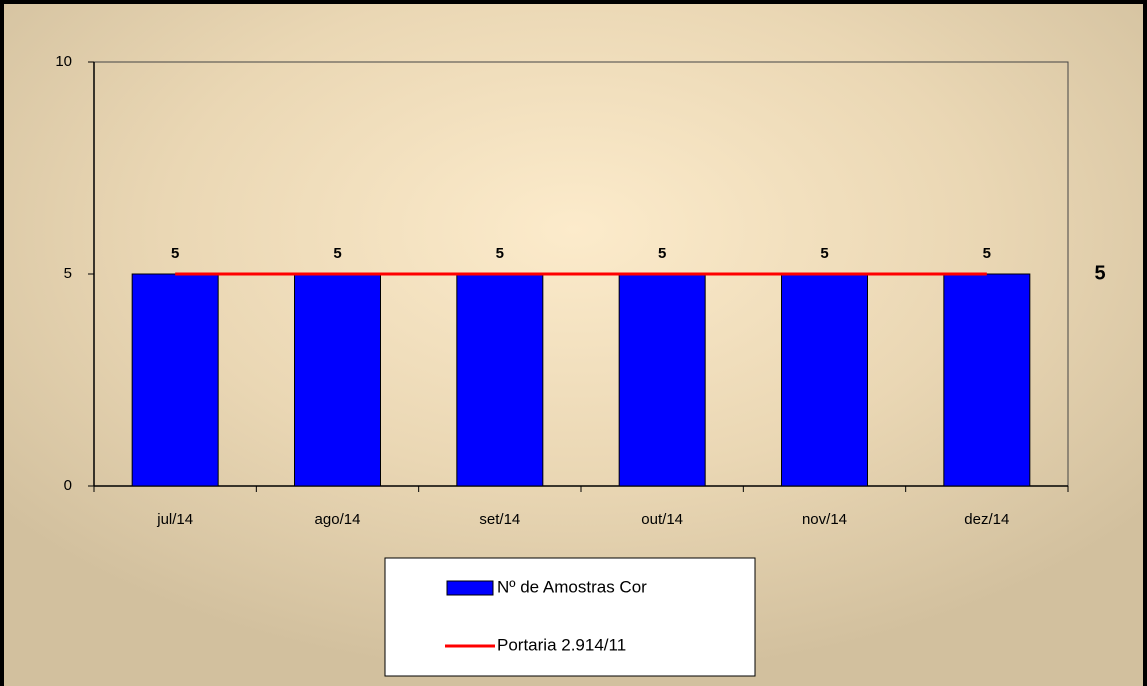 The width and height of the screenshot is (1147, 686). What do you see at coordinates (63, 61) in the screenshot?
I see `y-tick-label: 10` at bounding box center [63, 61].